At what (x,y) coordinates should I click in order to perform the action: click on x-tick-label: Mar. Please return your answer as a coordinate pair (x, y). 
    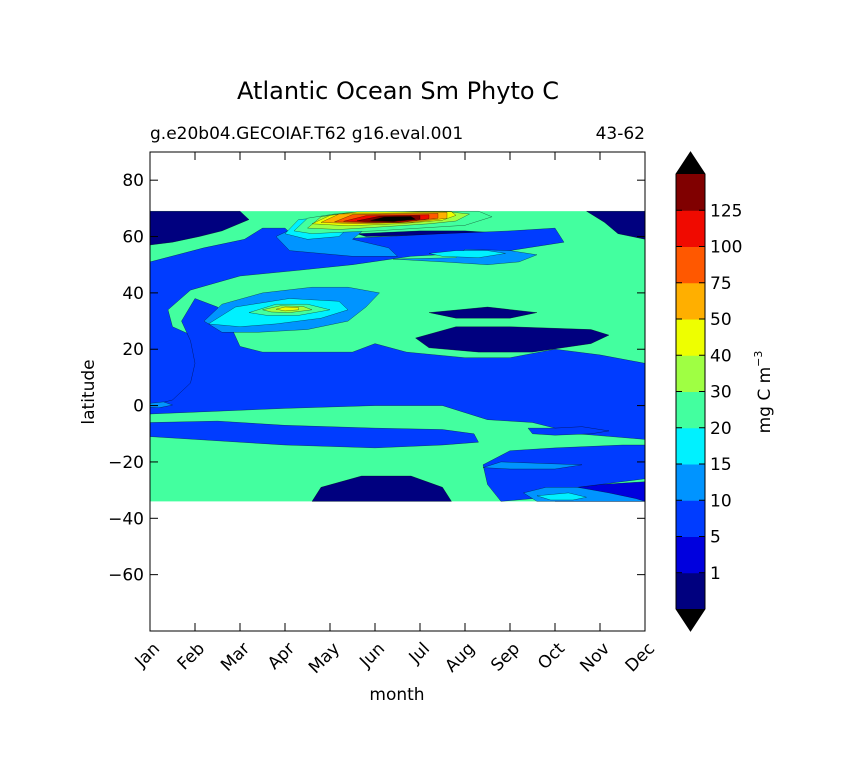
    Looking at the image, I should click on (235, 657).